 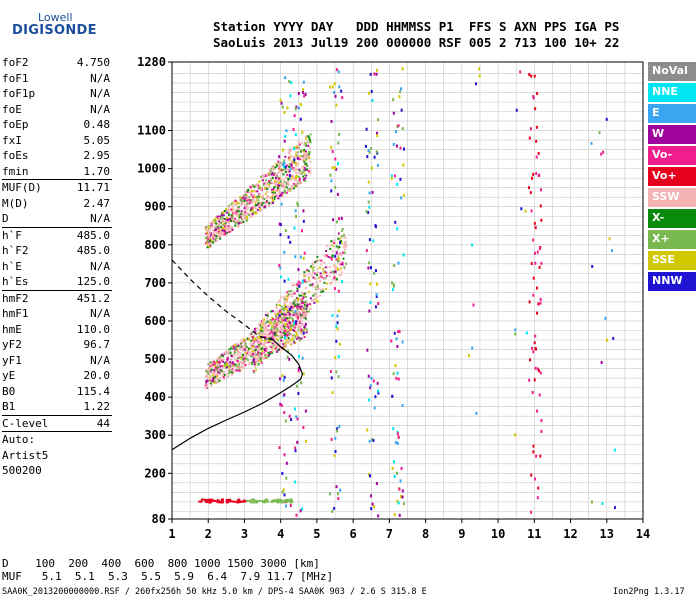 I want to click on param-name: B1, so click(x=9, y=406).